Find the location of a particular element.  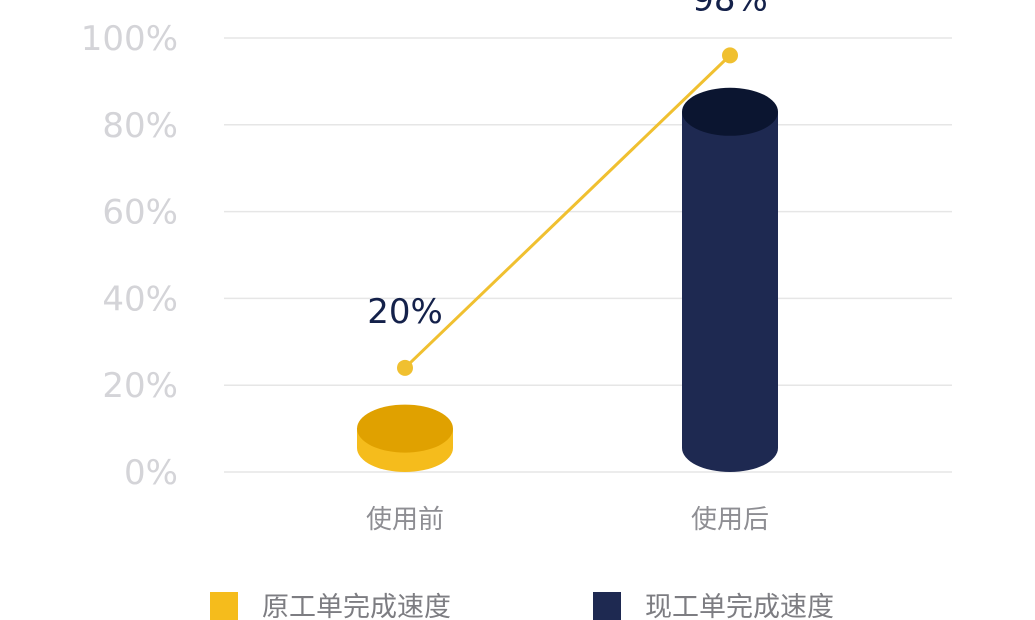

x-category-label: 使用前 is located at coordinates (405, 520).